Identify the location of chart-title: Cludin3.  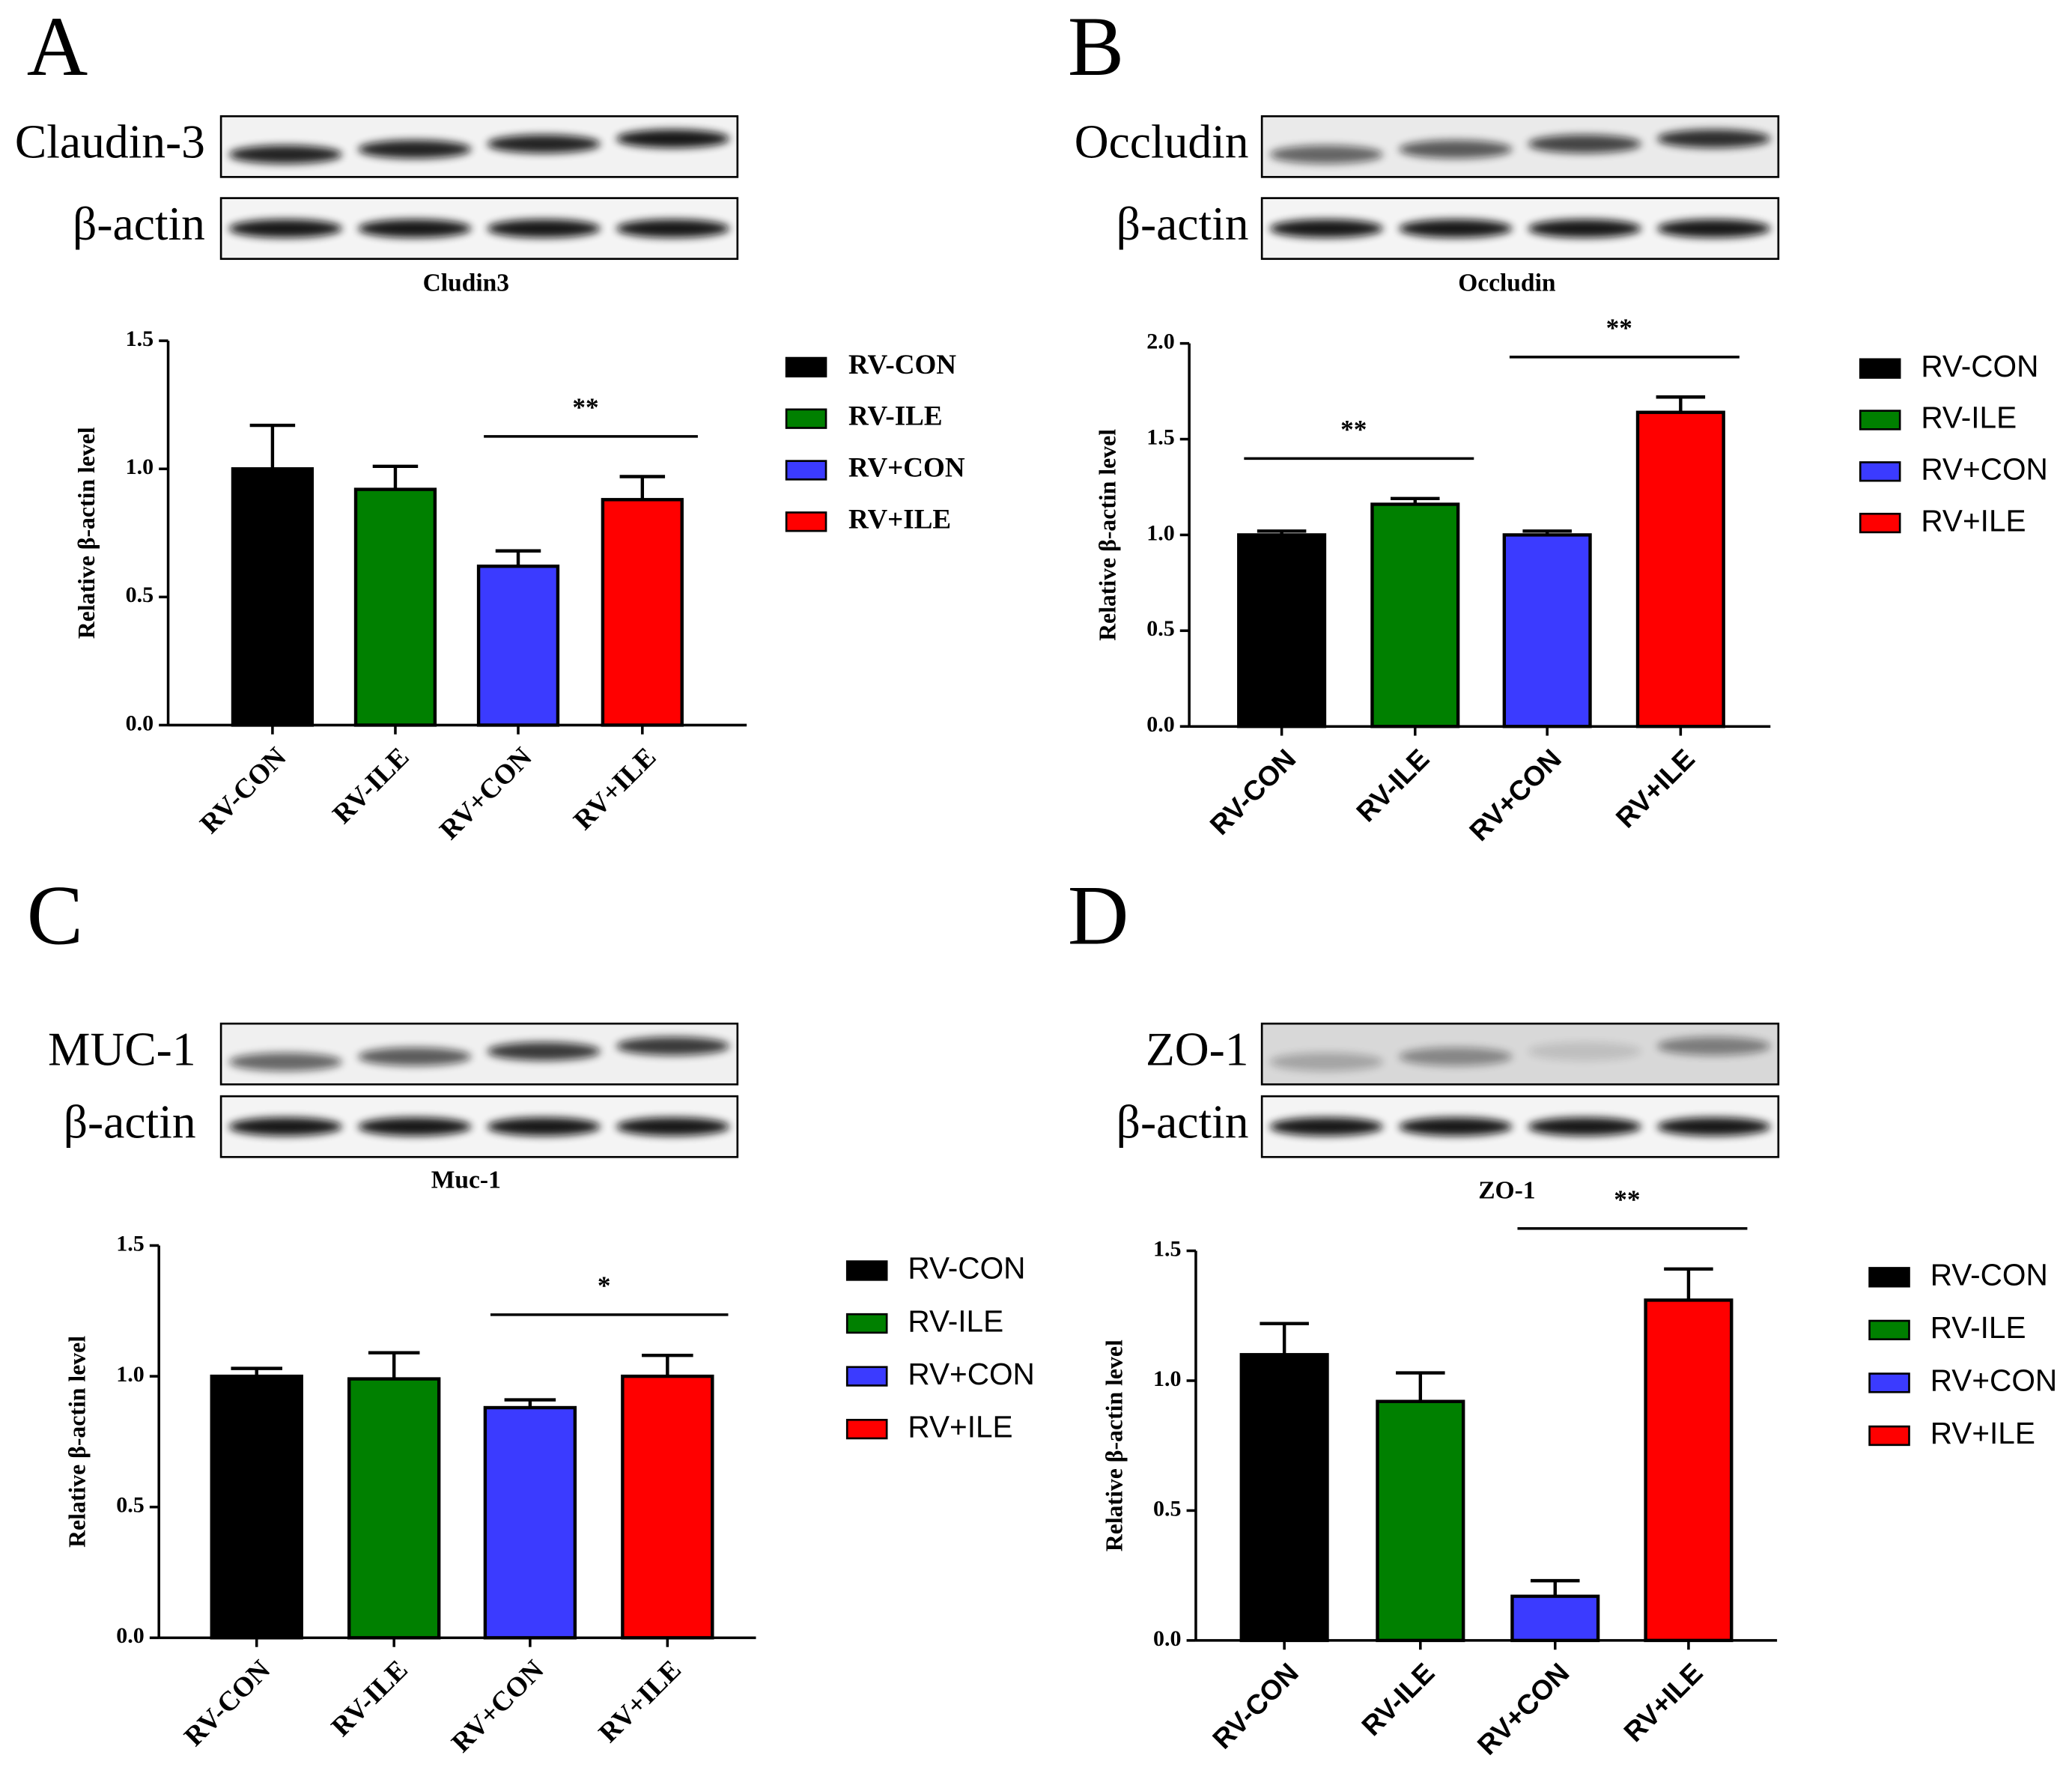
(466, 283).